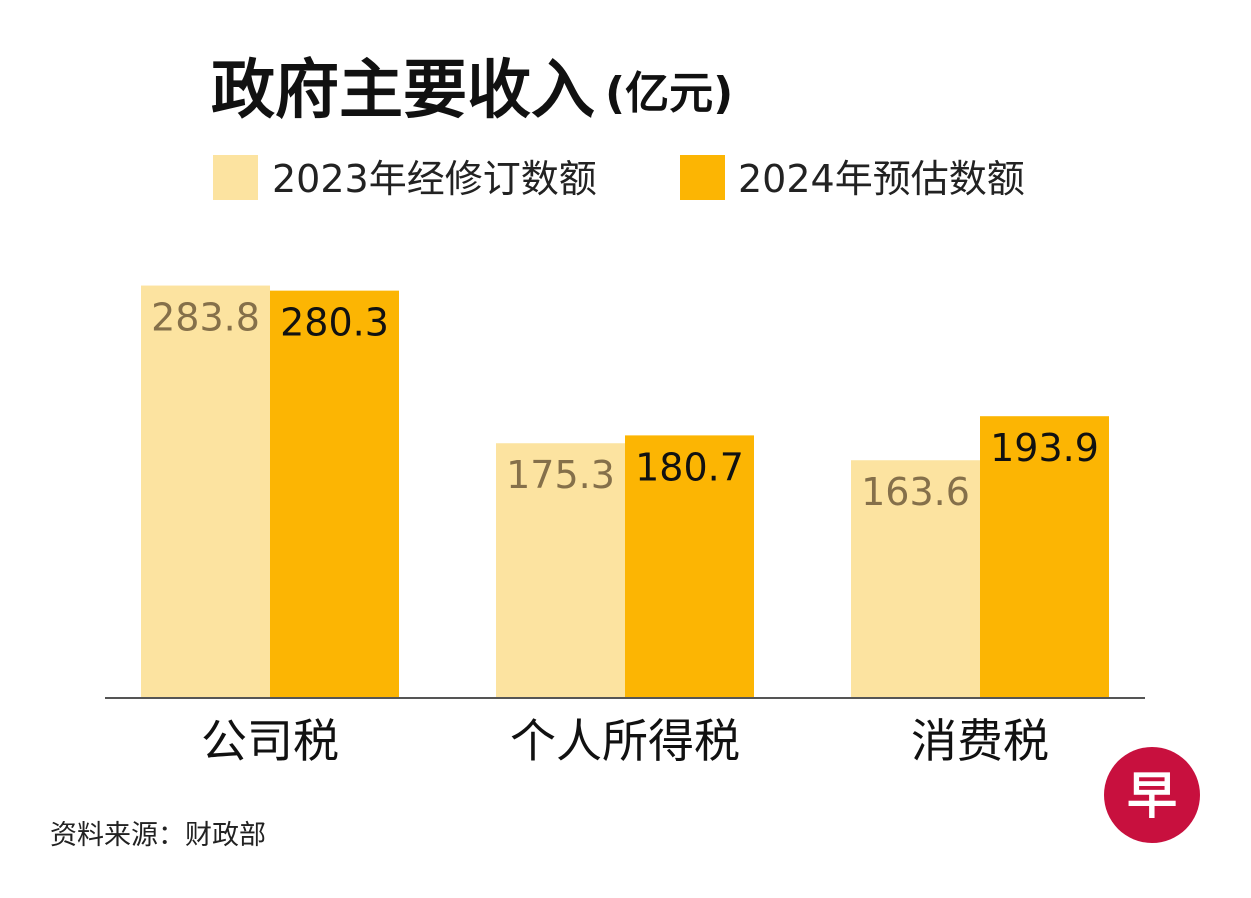 This screenshot has height=898, width=1251. I want to click on value-label-corporate-tax-2024: 280.3, so click(334, 323).